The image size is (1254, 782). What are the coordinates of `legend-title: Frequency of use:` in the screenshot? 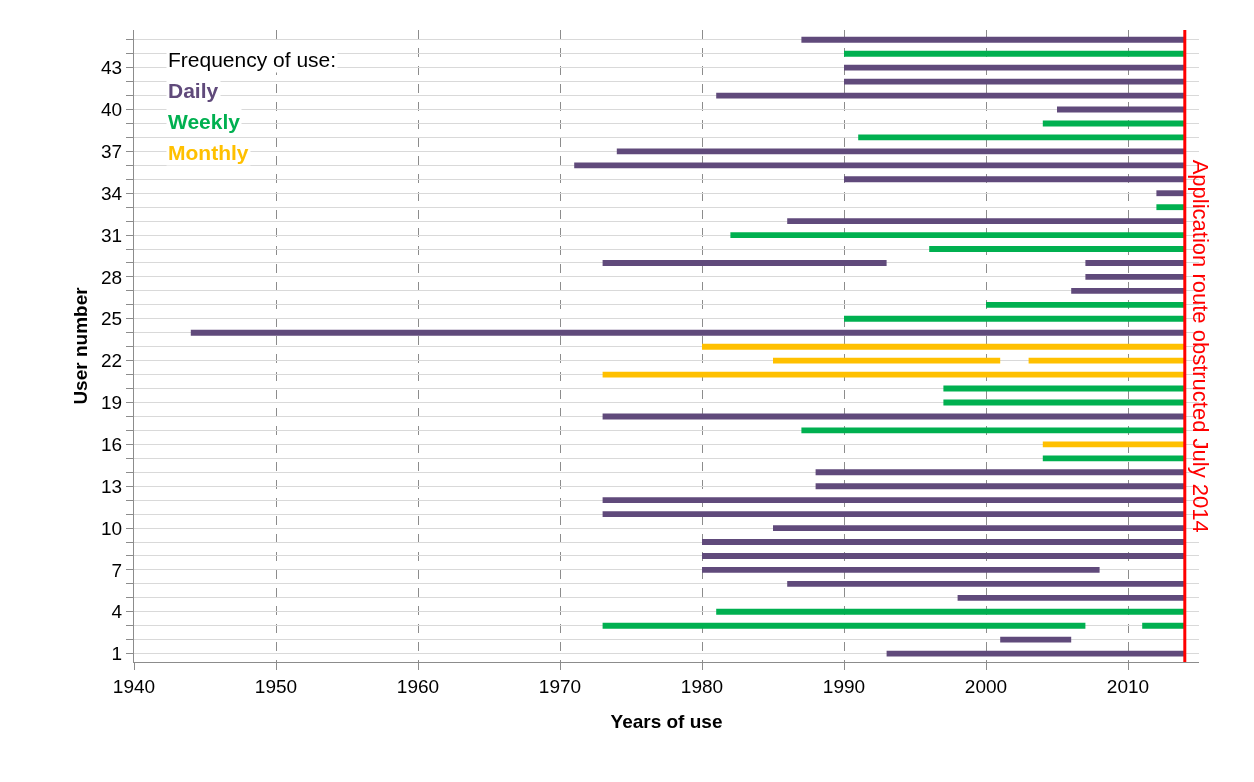 It's located at (252, 59).